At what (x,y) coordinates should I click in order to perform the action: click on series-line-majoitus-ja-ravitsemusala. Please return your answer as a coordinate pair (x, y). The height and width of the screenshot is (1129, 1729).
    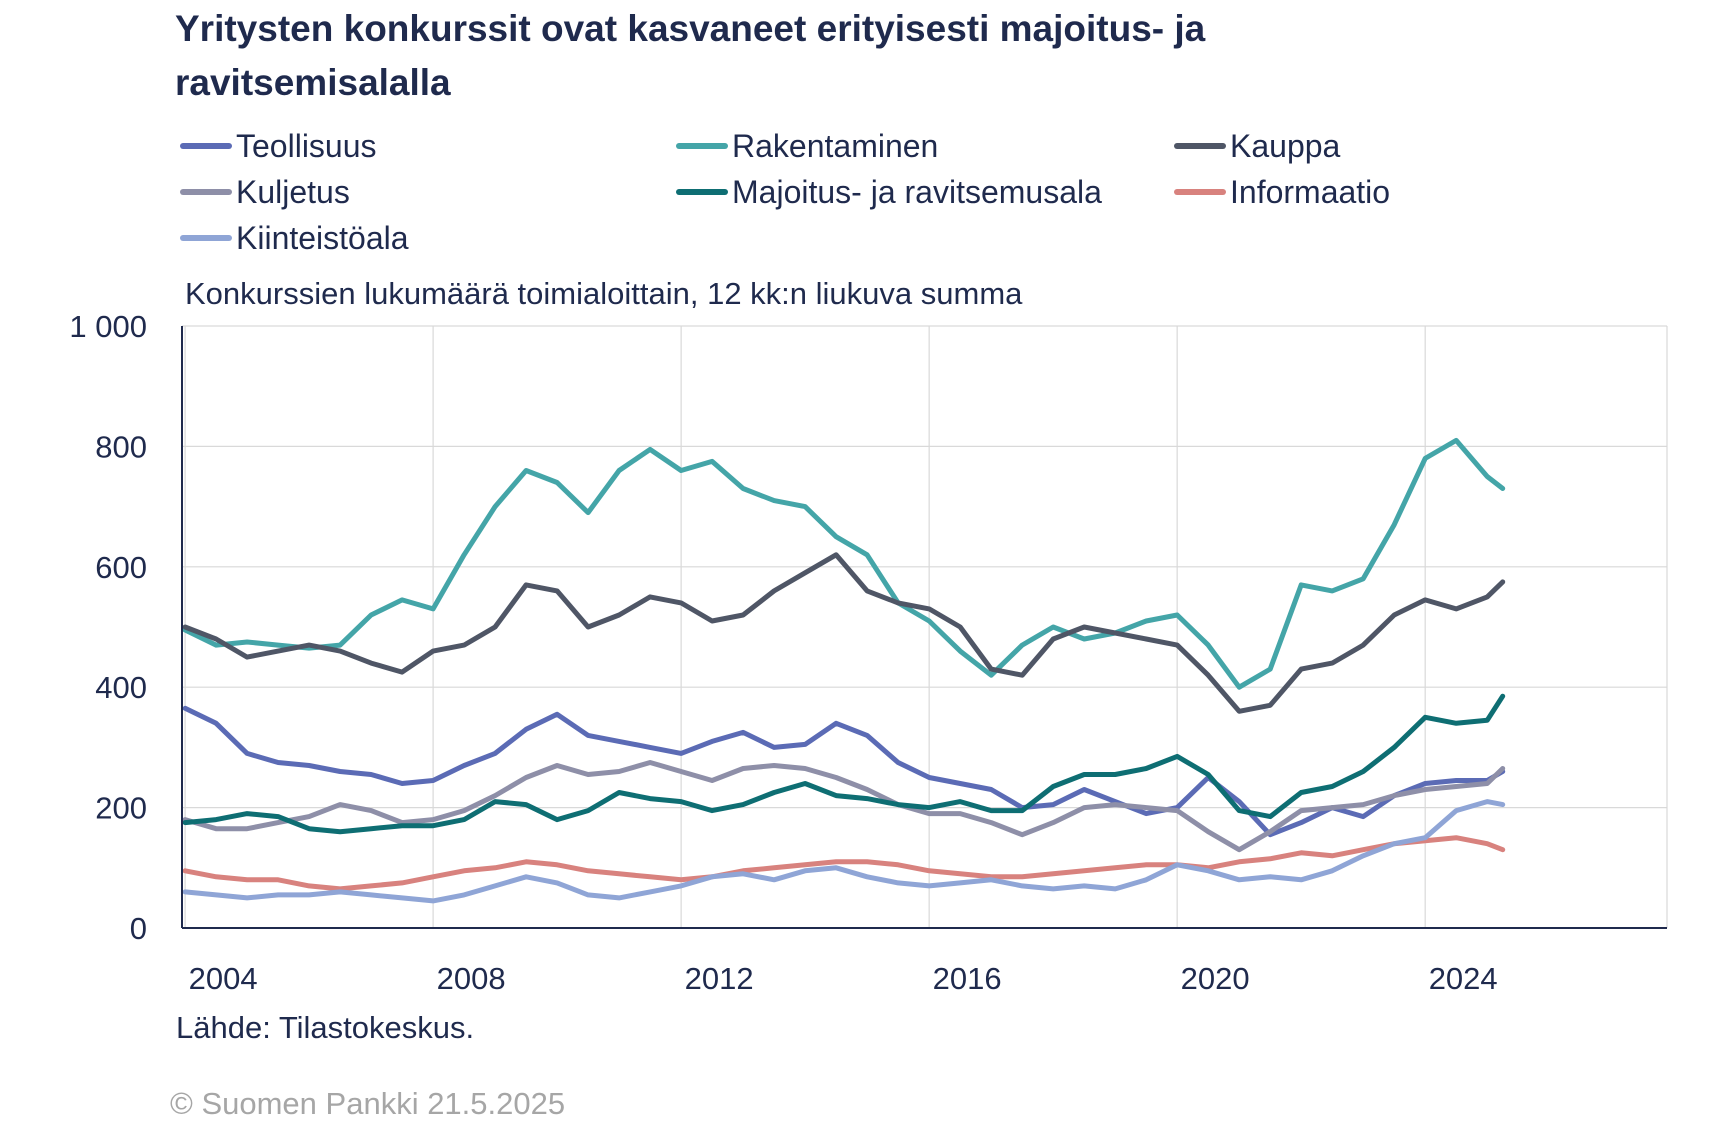
    Looking at the image, I should click on (844, 764).